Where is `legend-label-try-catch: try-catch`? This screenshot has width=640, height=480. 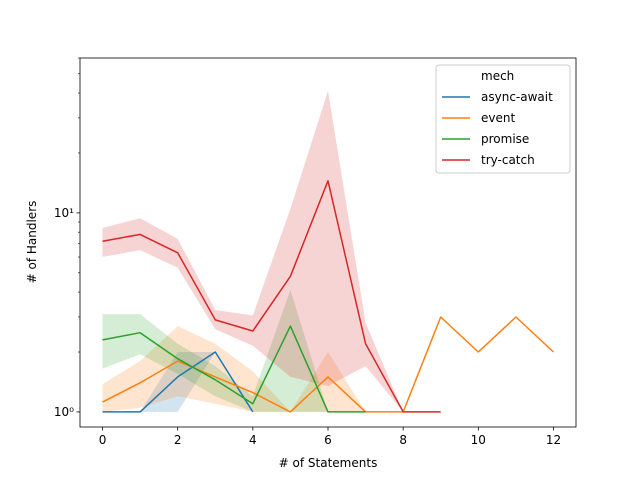
legend-label-try-catch: try-catch is located at coordinates (508, 160).